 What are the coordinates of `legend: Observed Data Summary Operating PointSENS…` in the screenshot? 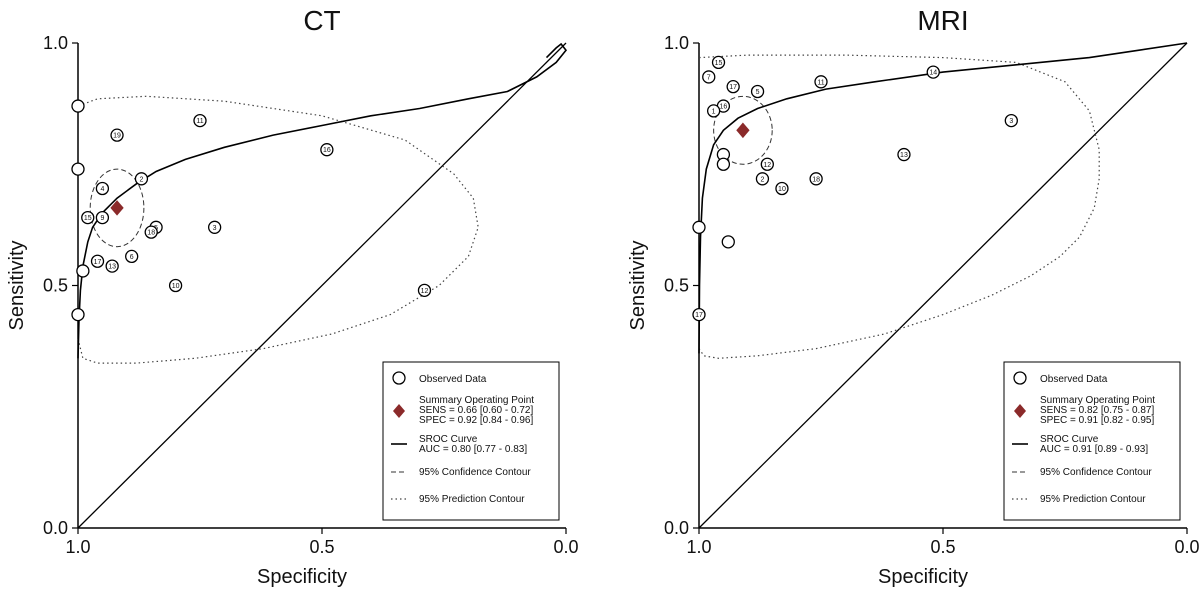 It's located at (1092, 441).